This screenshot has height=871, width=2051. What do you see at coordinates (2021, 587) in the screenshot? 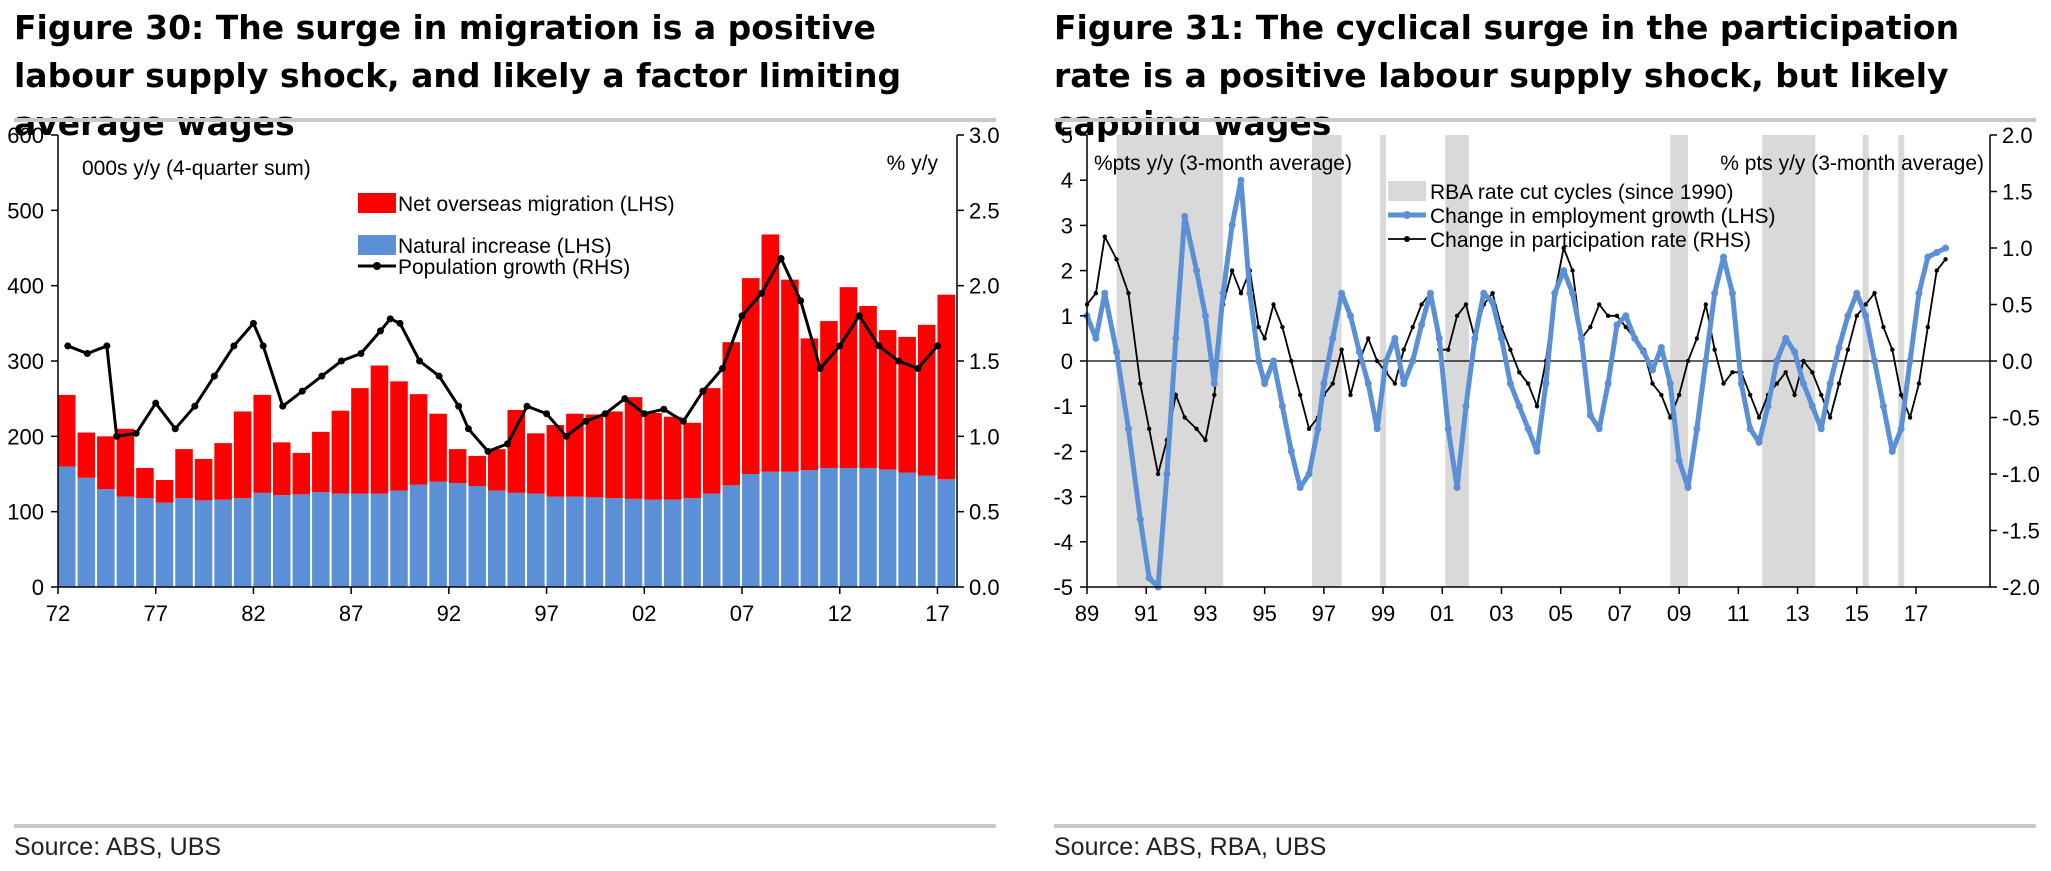
I see `y-tick-label-right: -2.0` at bounding box center [2021, 587].